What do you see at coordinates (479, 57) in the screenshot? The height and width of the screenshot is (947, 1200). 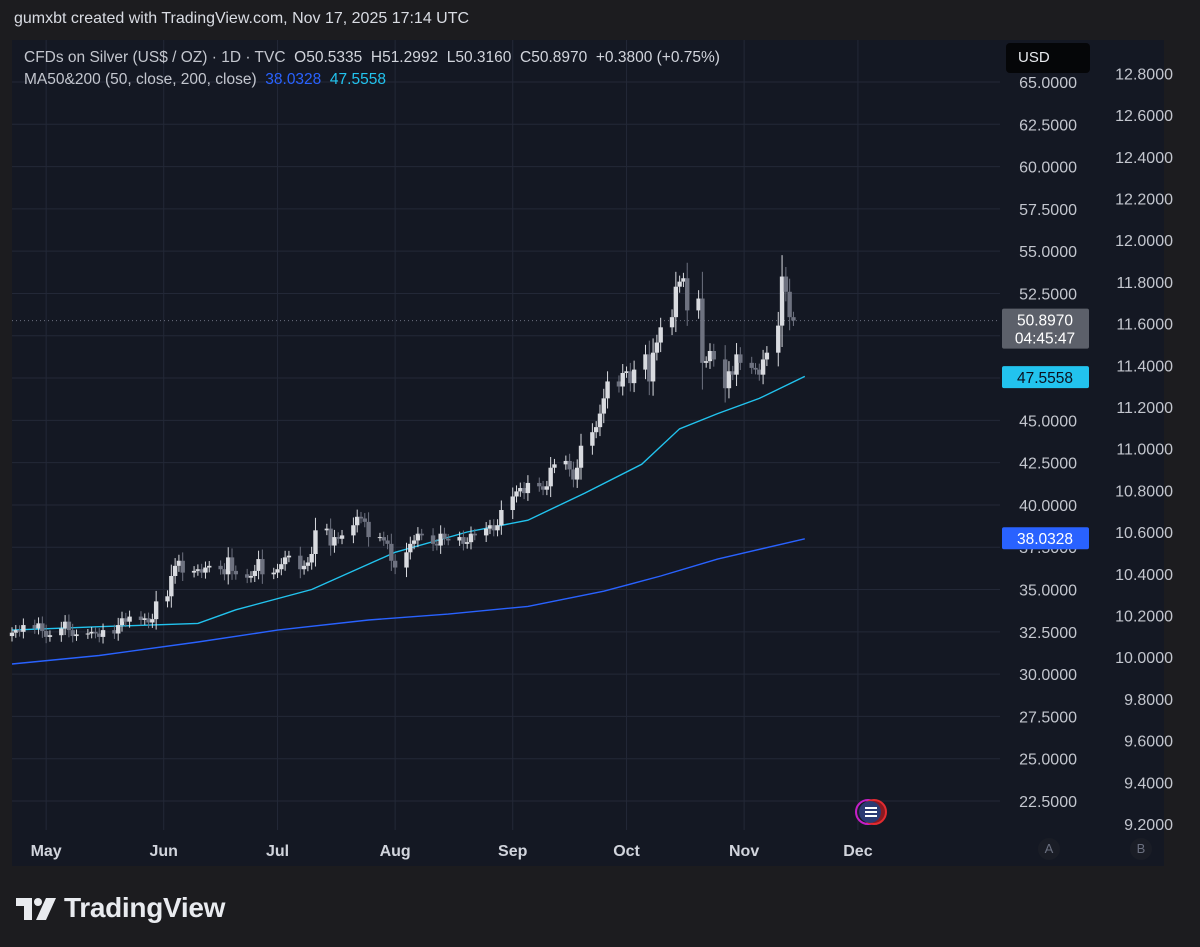 I see `low-value: L50.3160` at bounding box center [479, 57].